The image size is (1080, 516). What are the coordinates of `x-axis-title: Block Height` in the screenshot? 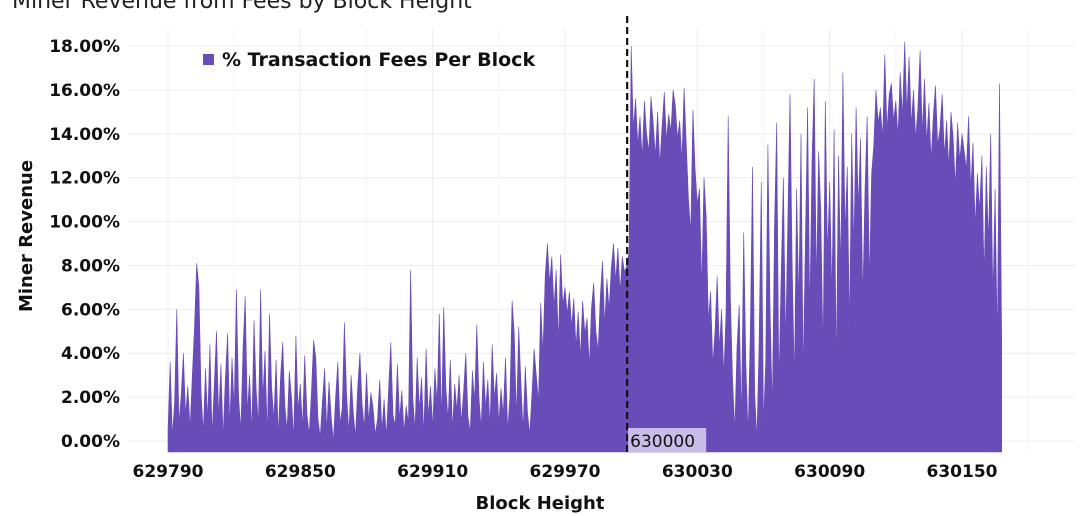 It's located at (540, 503).